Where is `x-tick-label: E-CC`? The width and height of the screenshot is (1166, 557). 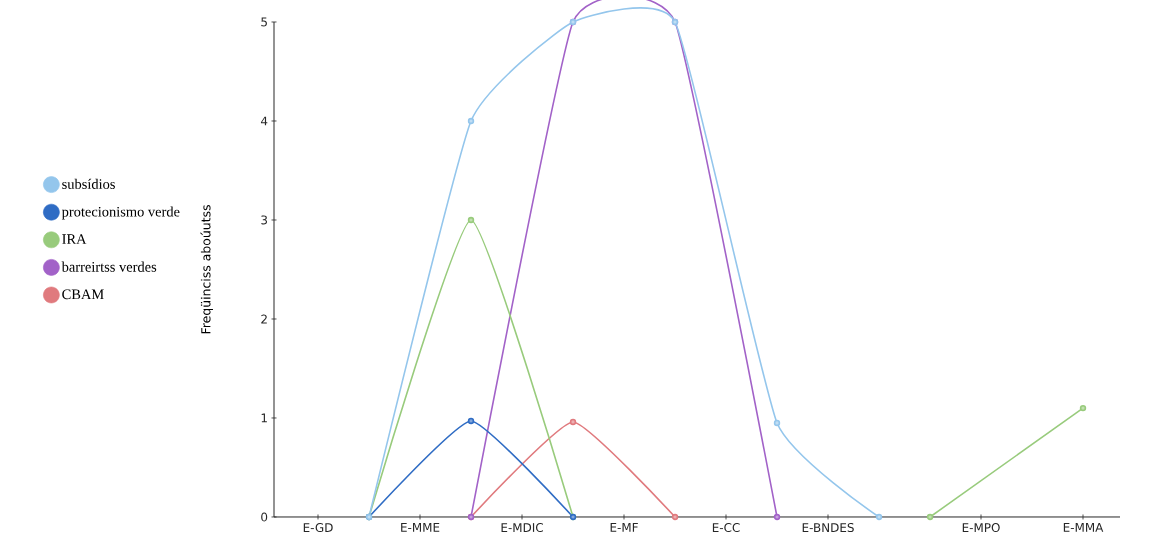
x-tick-label: E-CC is located at coordinates (726, 528).